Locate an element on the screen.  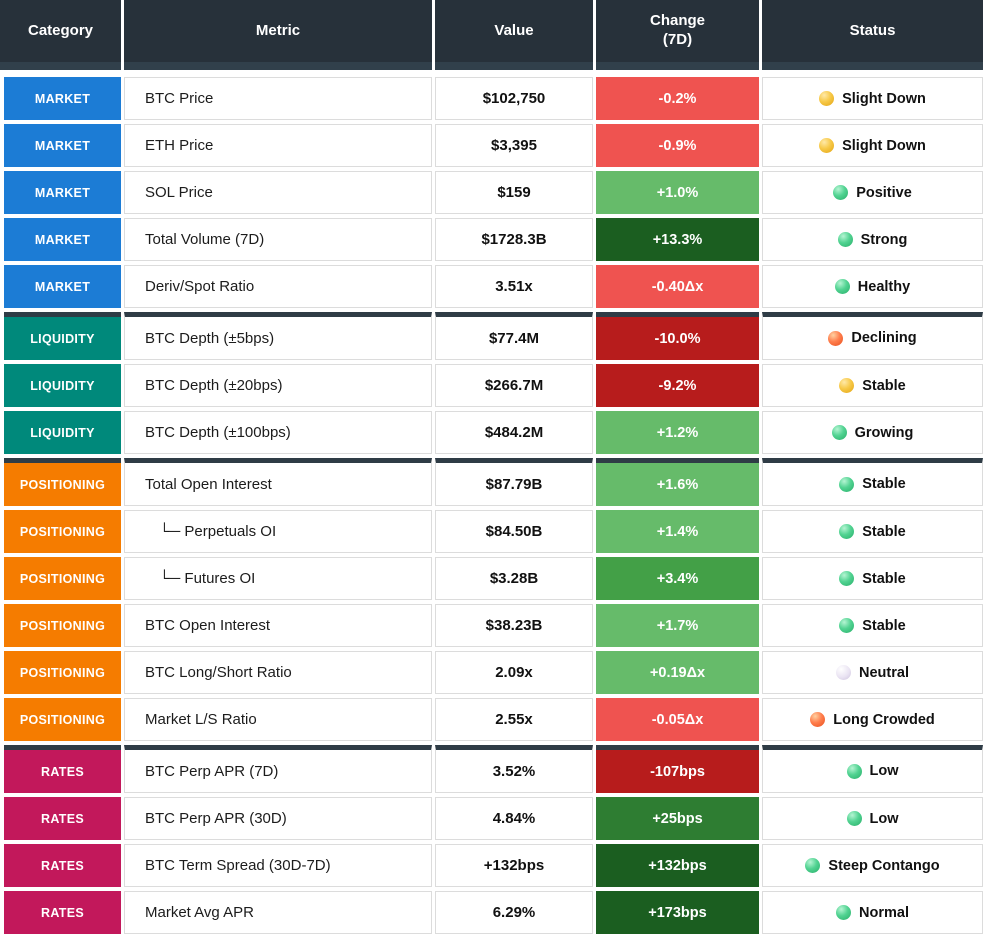
metric-label: SOL Price is located at coordinates (179, 192).